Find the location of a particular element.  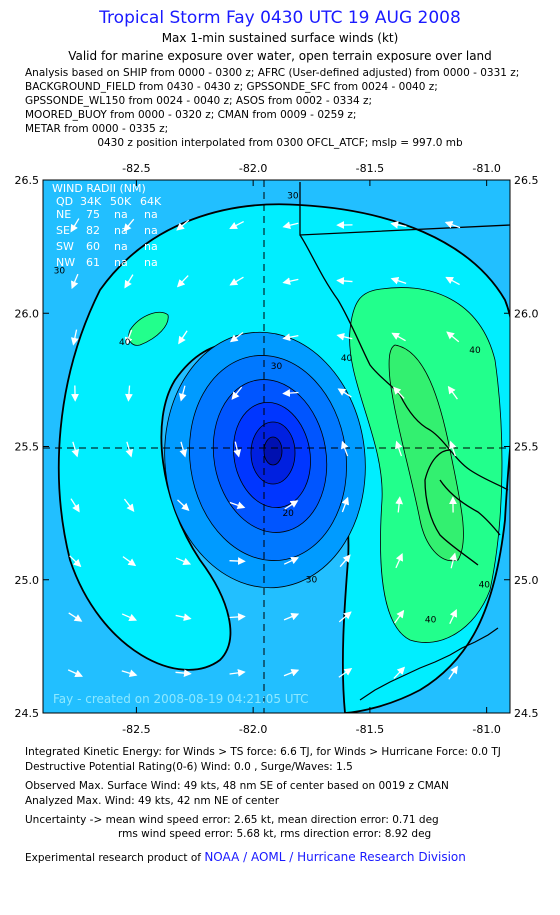

y-tick-label-left: 26.5 is located at coordinates (27, 180).